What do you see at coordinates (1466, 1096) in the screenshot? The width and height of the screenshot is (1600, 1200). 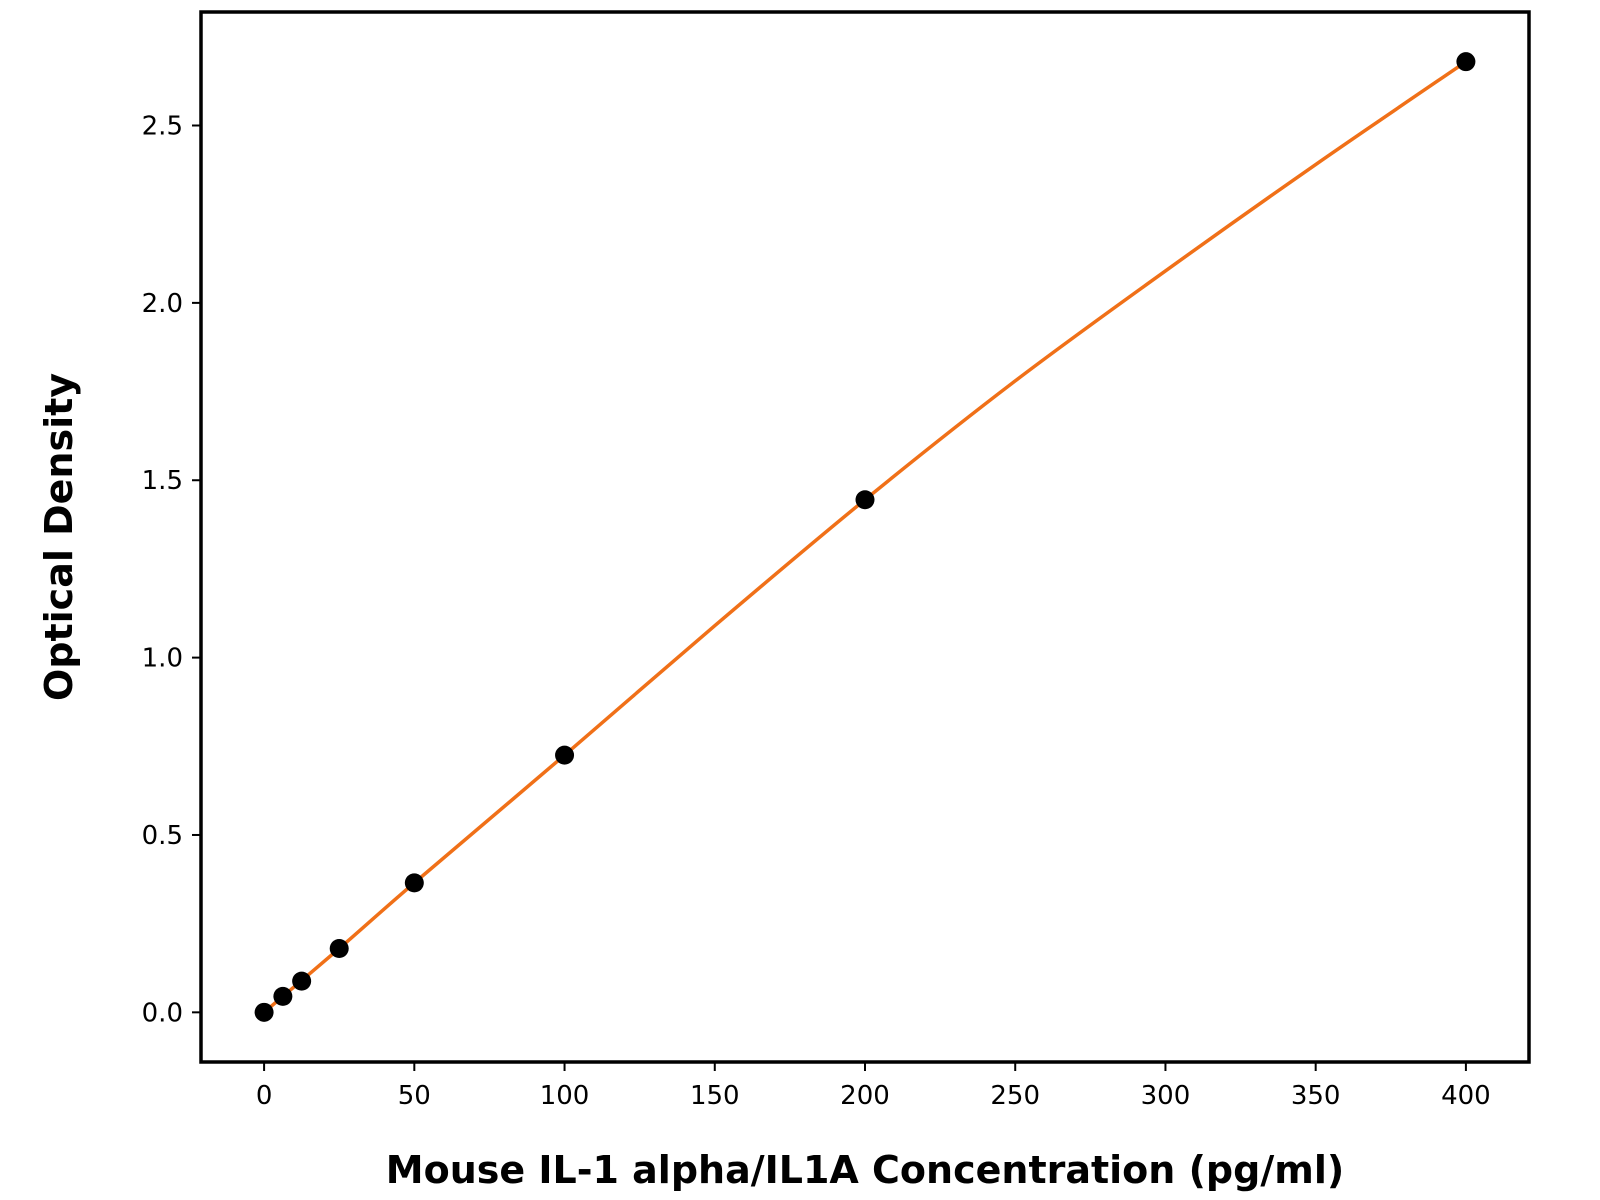 I see `x-tick-label: 400` at bounding box center [1466, 1096].